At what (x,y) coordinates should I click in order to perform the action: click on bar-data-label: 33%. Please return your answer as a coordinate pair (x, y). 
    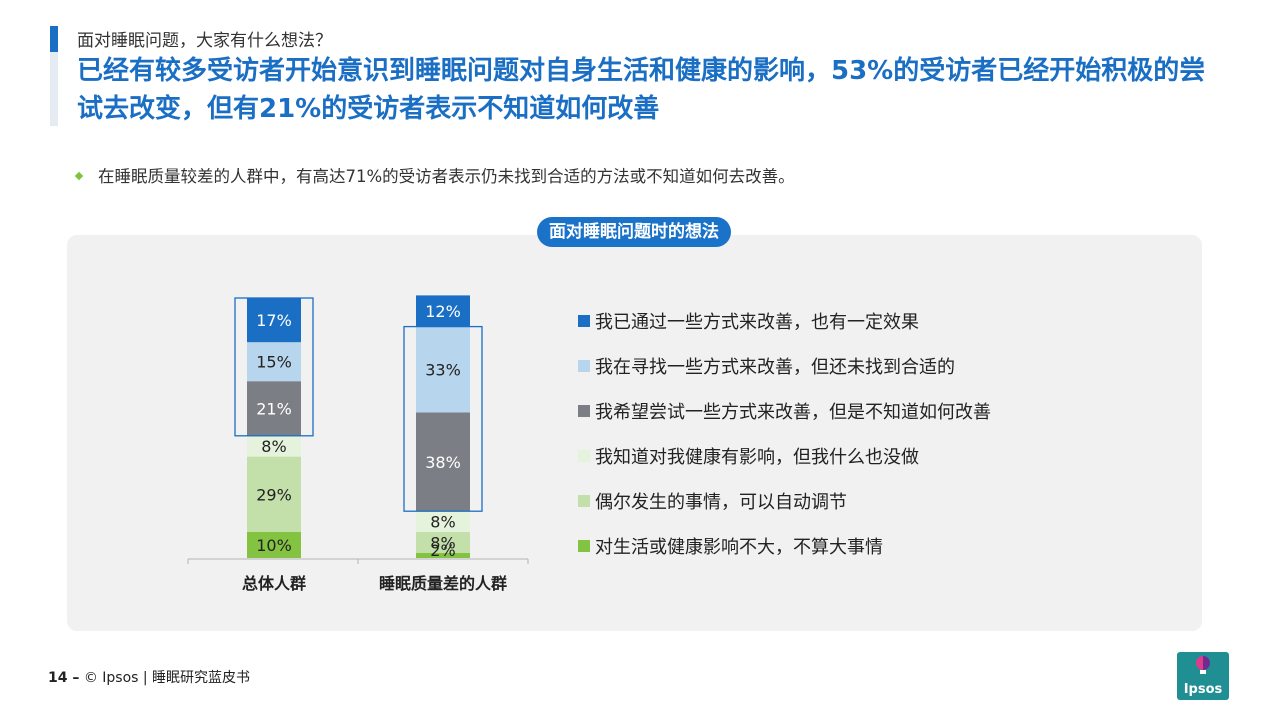
    Looking at the image, I should click on (443, 370).